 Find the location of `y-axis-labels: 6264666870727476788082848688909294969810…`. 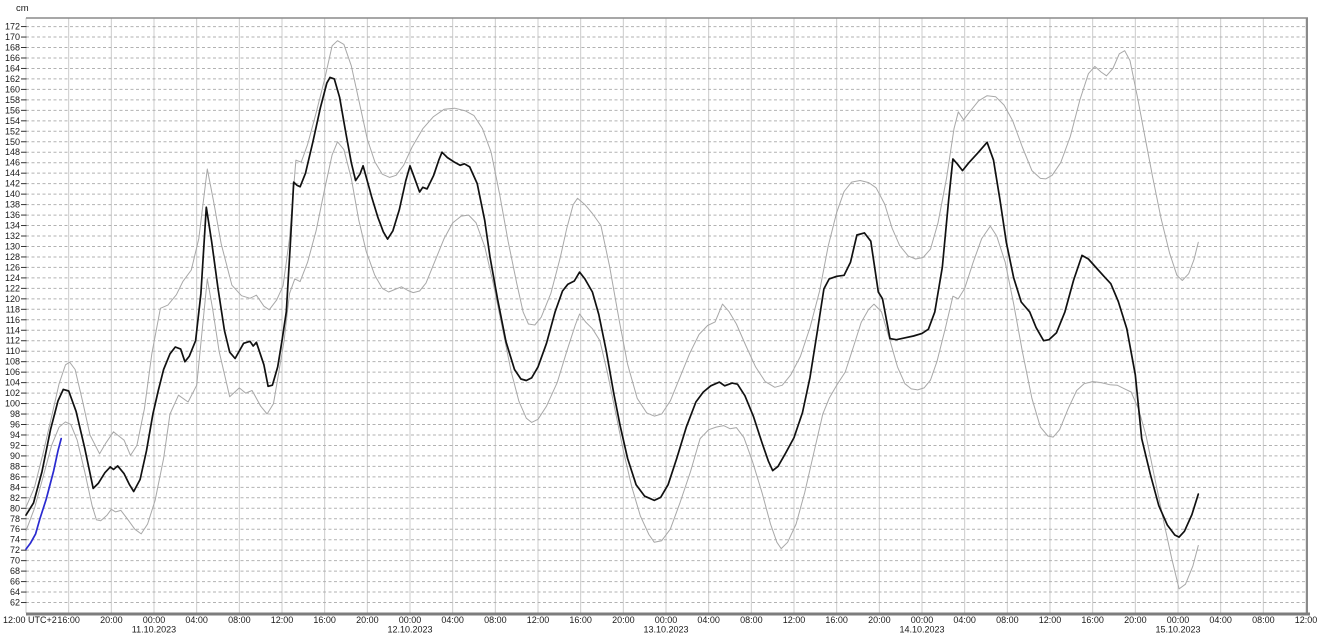

y-axis-labels: 6264666870727476788082848688909294969810… is located at coordinates (12, 315).